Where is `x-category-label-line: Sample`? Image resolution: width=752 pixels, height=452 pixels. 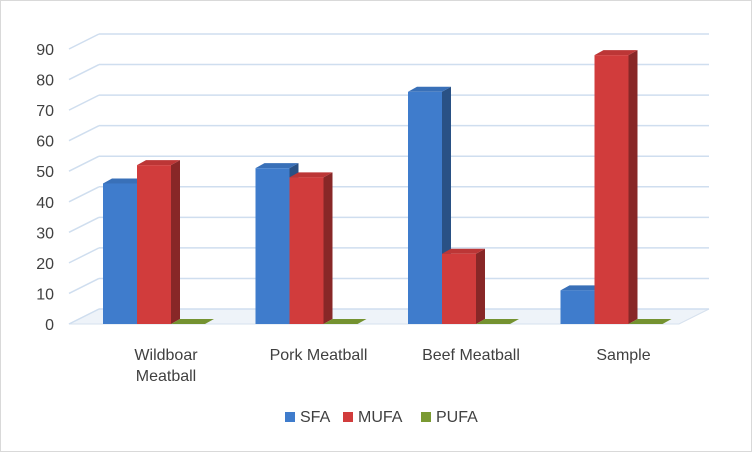 x-category-label-line: Sample is located at coordinates (623, 355).